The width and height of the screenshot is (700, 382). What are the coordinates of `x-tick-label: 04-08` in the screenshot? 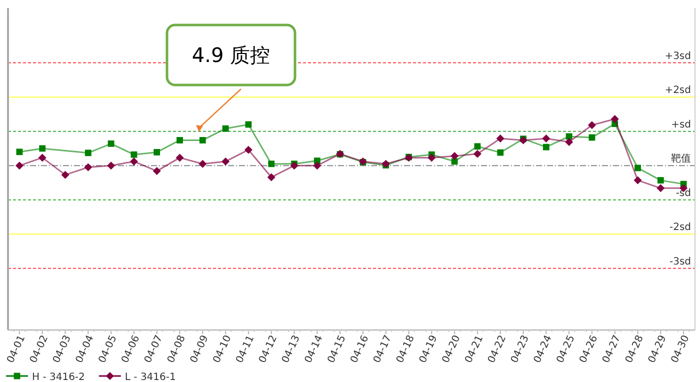 It's located at (177, 349).